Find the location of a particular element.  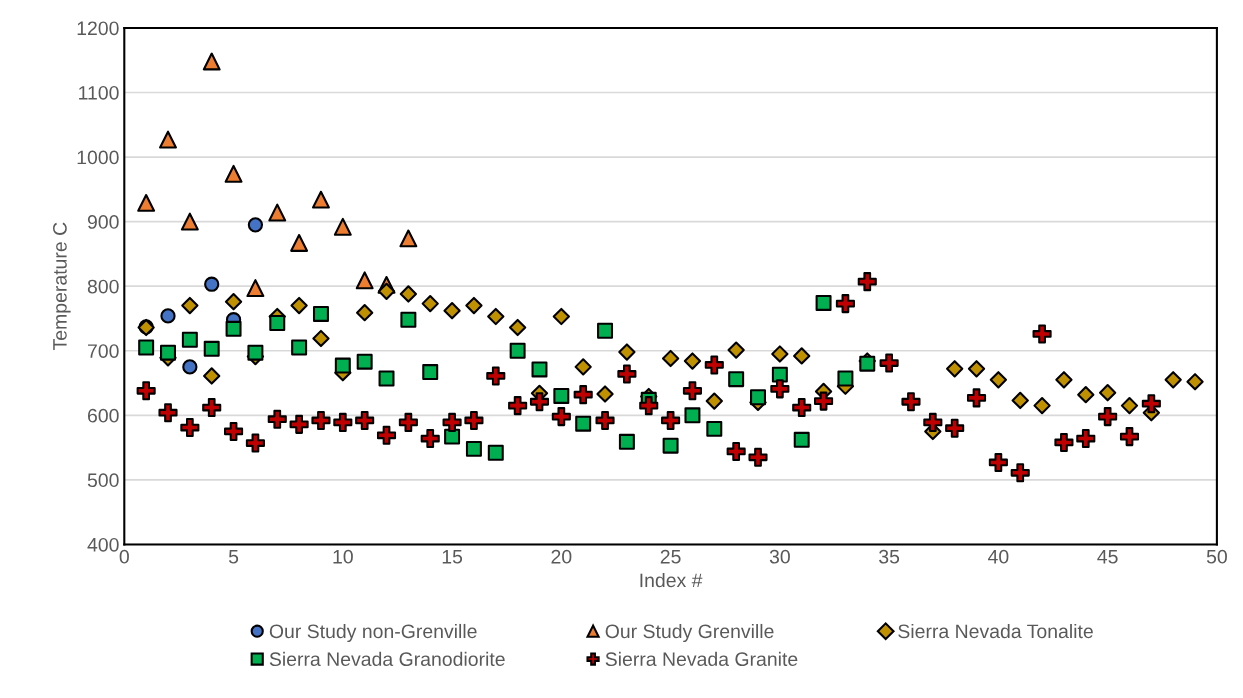

legend-label: Sierra Nevada Granite is located at coordinates (701, 659).